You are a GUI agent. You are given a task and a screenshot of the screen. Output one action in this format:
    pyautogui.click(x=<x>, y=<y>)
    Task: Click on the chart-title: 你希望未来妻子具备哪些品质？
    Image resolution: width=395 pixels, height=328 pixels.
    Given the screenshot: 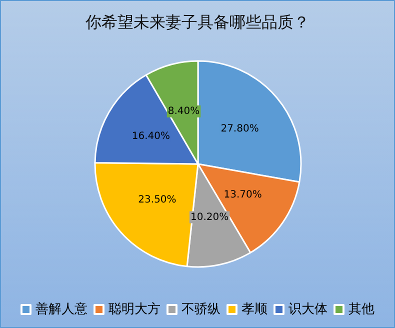 What is the action you would take?
    pyautogui.click(x=197, y=22)
    